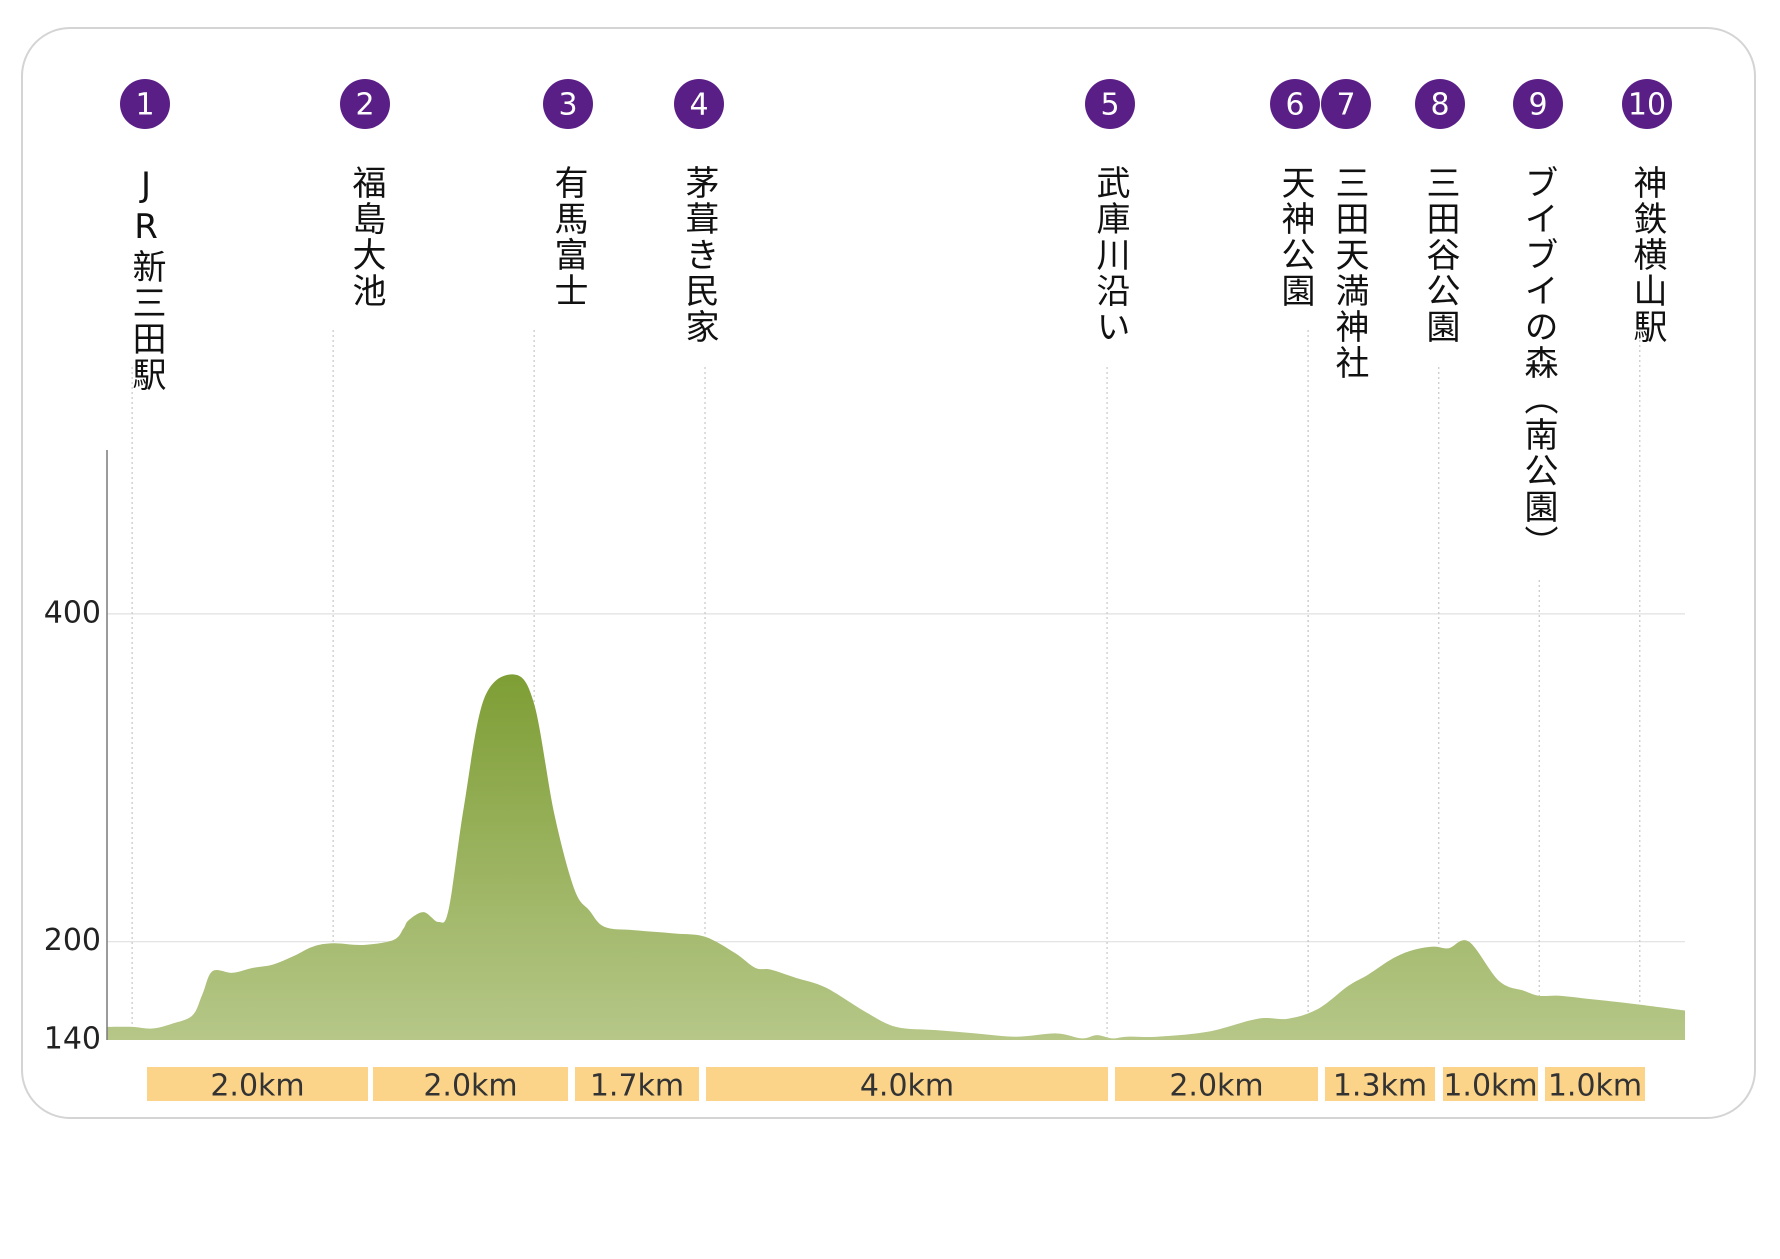 The width and height of the screenshot is (1780, 1259). I want to click on segment-label-5: 2.0km, so click(1216, 1086).